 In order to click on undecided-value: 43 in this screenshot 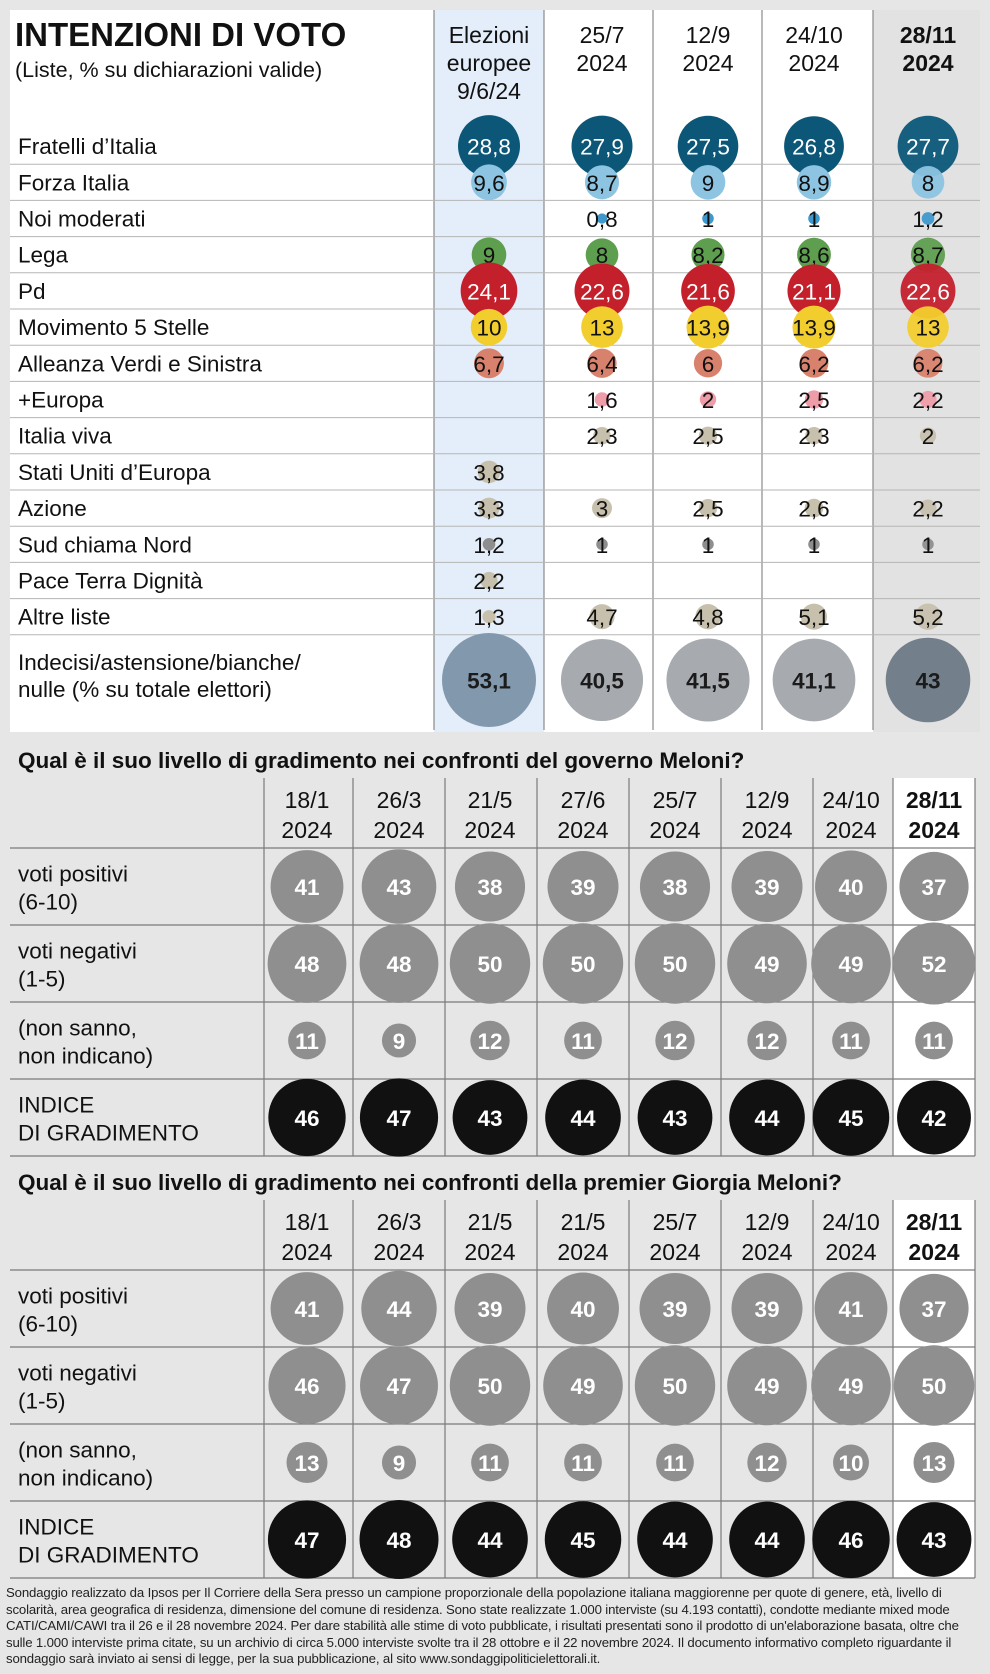, I will do `click(927, 681)`.